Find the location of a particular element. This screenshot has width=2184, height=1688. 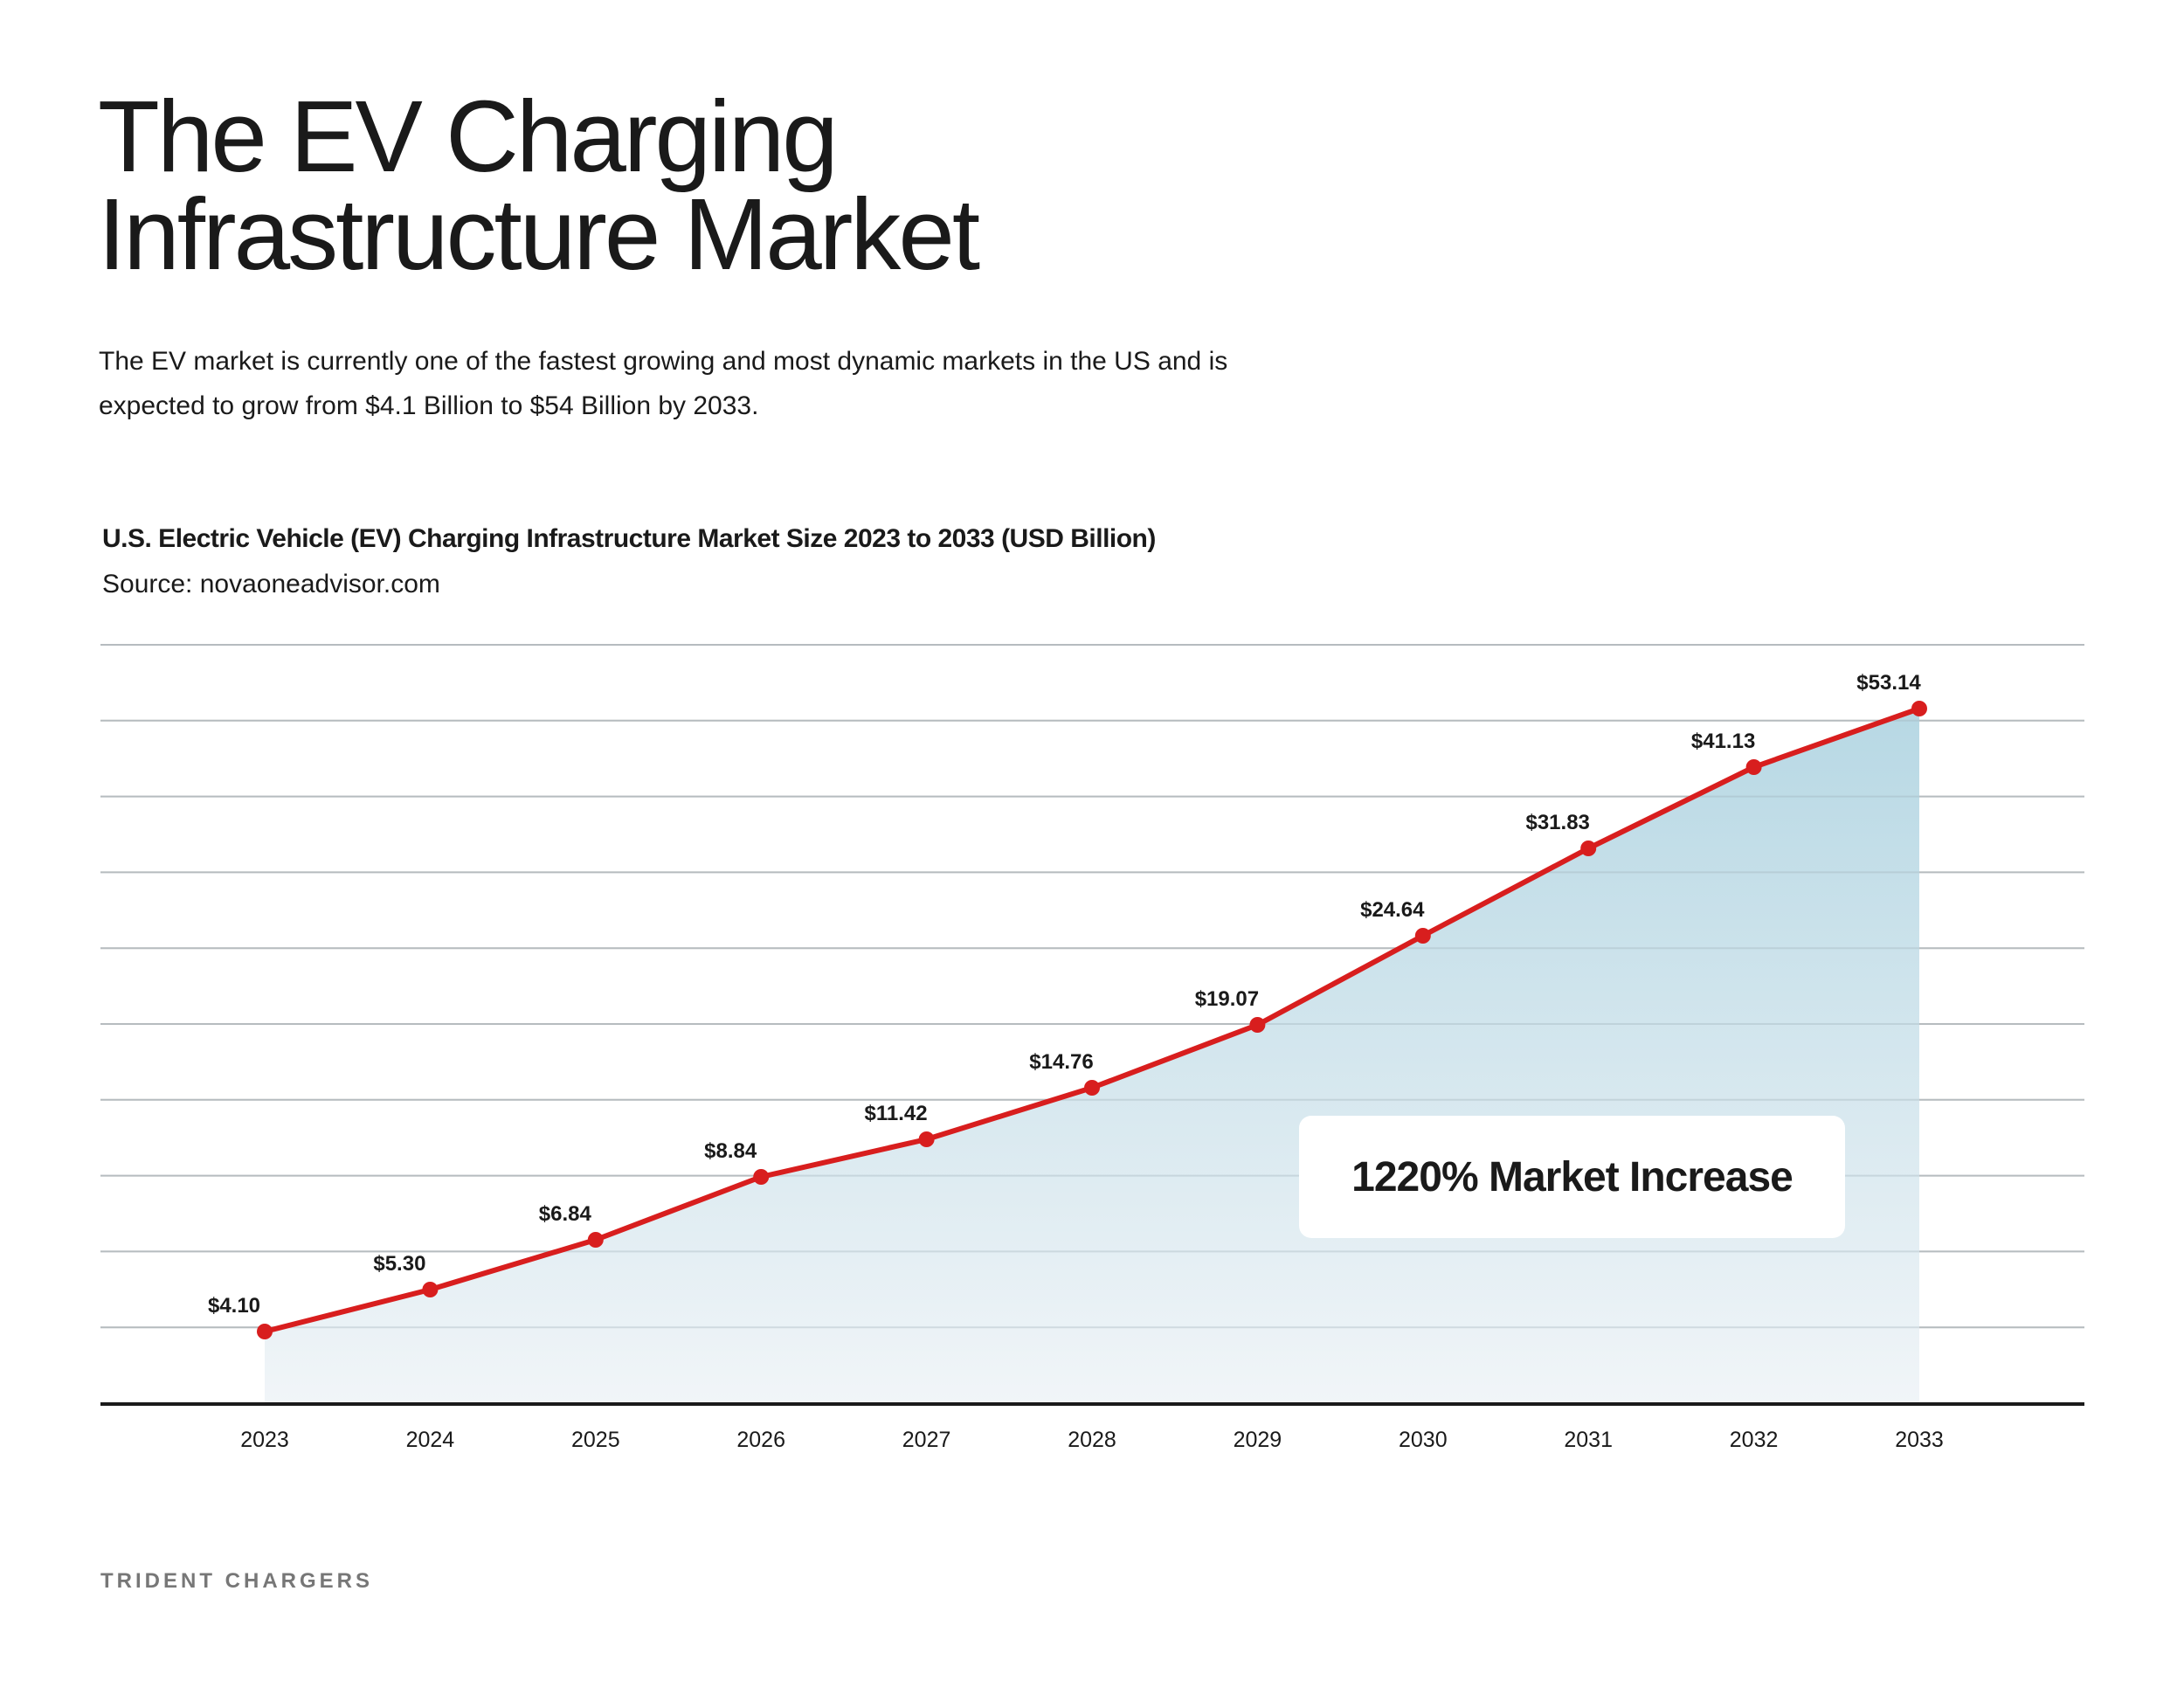

data-label: $53.14 is located at coordinates (1889, 683).